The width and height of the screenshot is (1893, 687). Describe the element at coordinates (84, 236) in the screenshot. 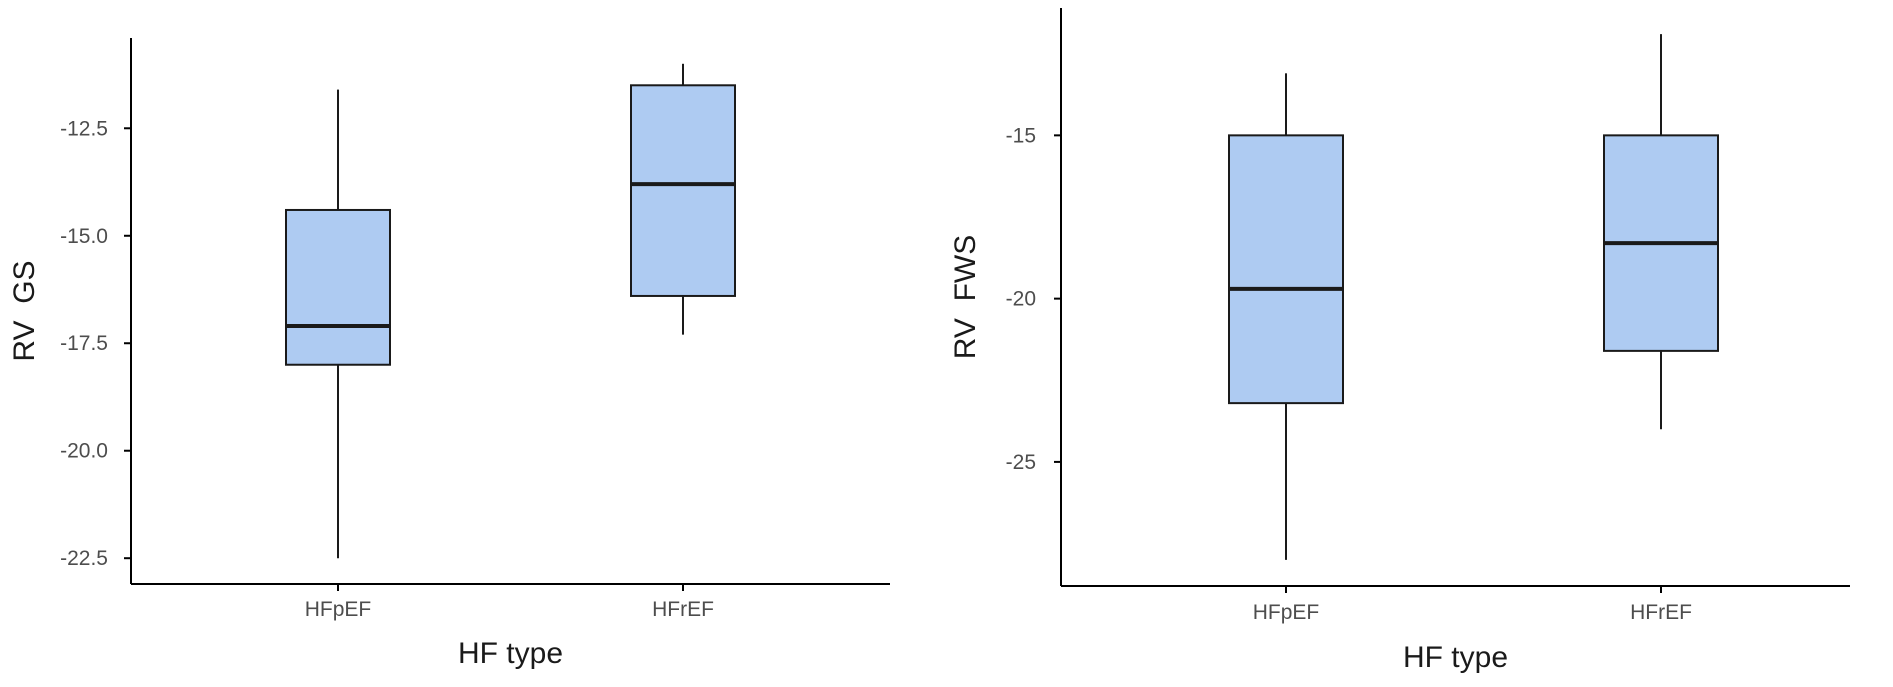

I see `y-tick-label: -15.0` at that location.